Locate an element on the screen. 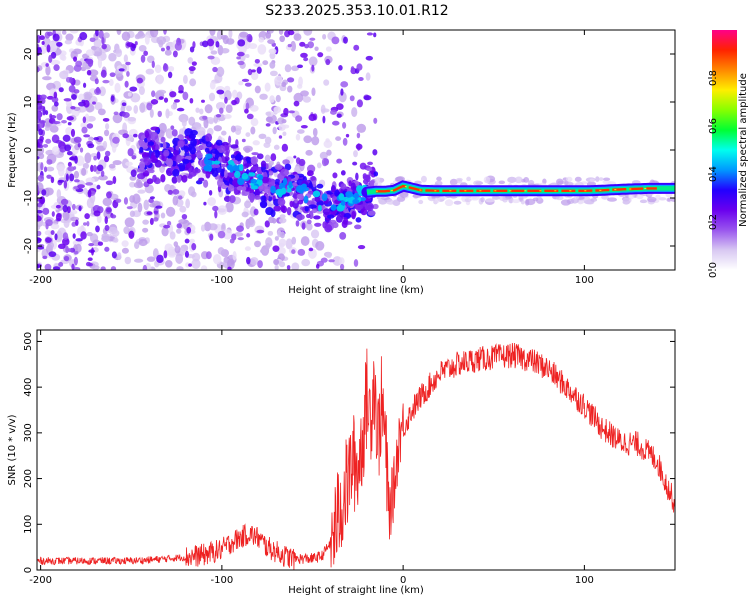  colorbar-tick-label: 0.6 is located at coordinates (713, 126).